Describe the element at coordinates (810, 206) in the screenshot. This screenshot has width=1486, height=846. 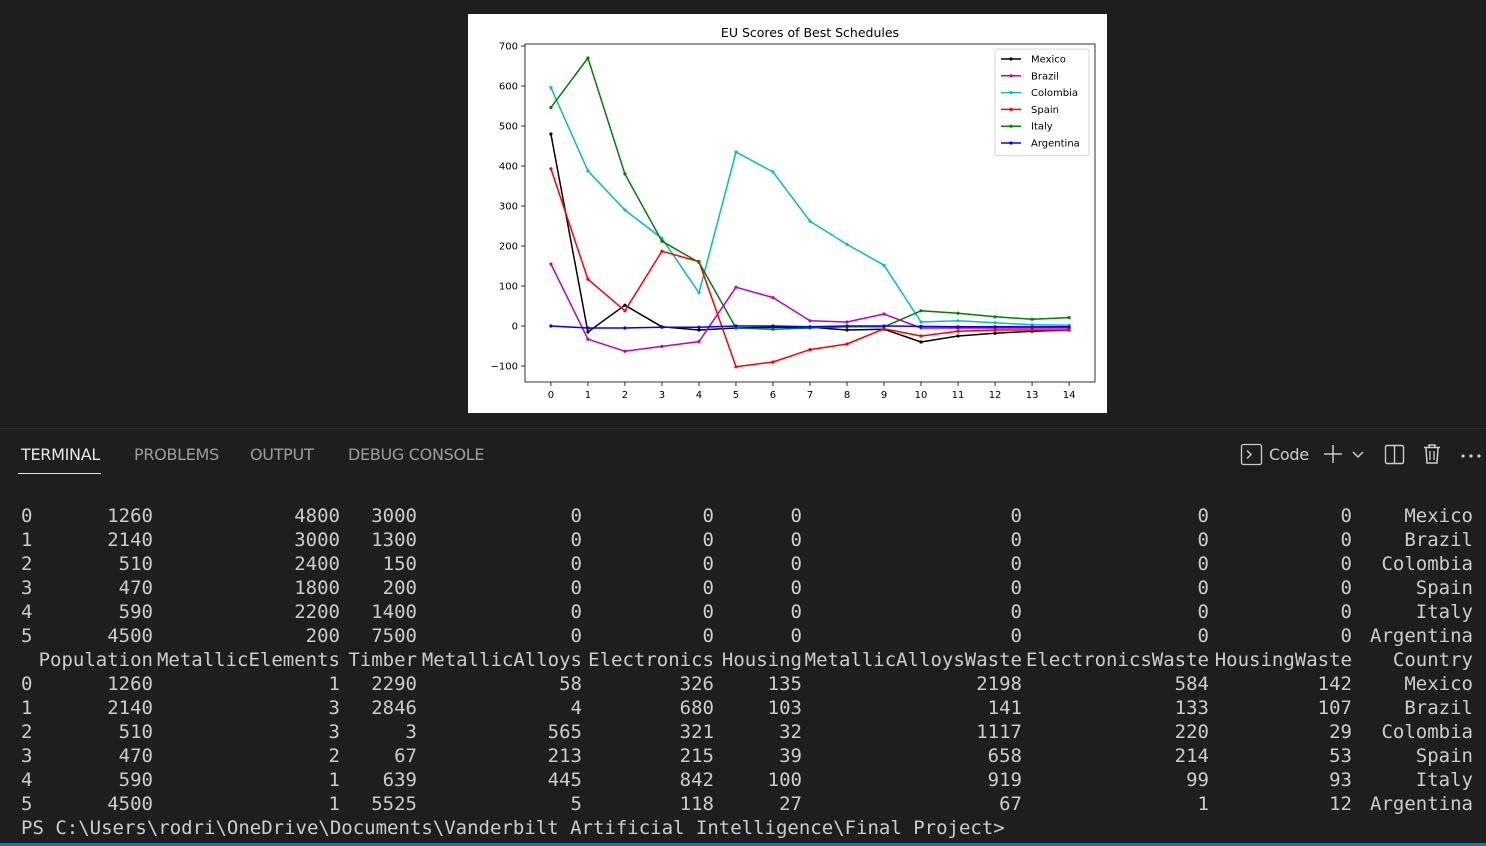
I see `series-line-colombia` at that location.